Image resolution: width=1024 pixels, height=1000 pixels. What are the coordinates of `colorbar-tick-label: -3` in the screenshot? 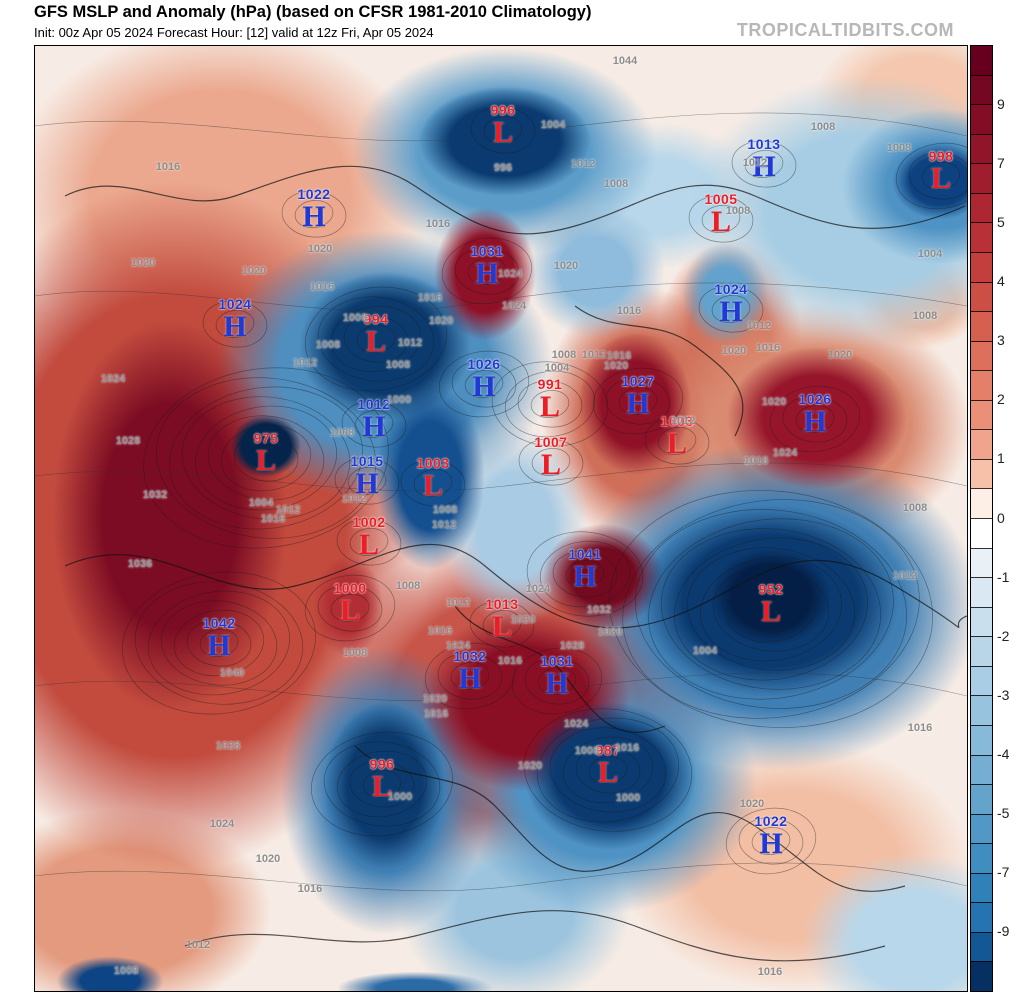 It's located at (1003, 694).